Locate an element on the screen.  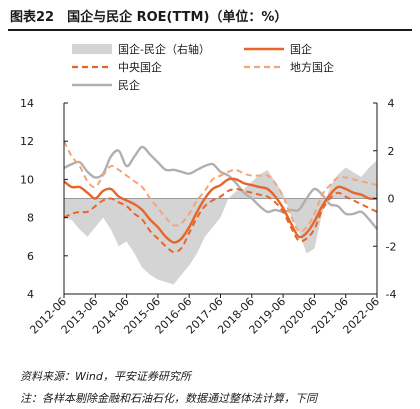
left-tick-label: 6 is located at coordinates (30, 256).